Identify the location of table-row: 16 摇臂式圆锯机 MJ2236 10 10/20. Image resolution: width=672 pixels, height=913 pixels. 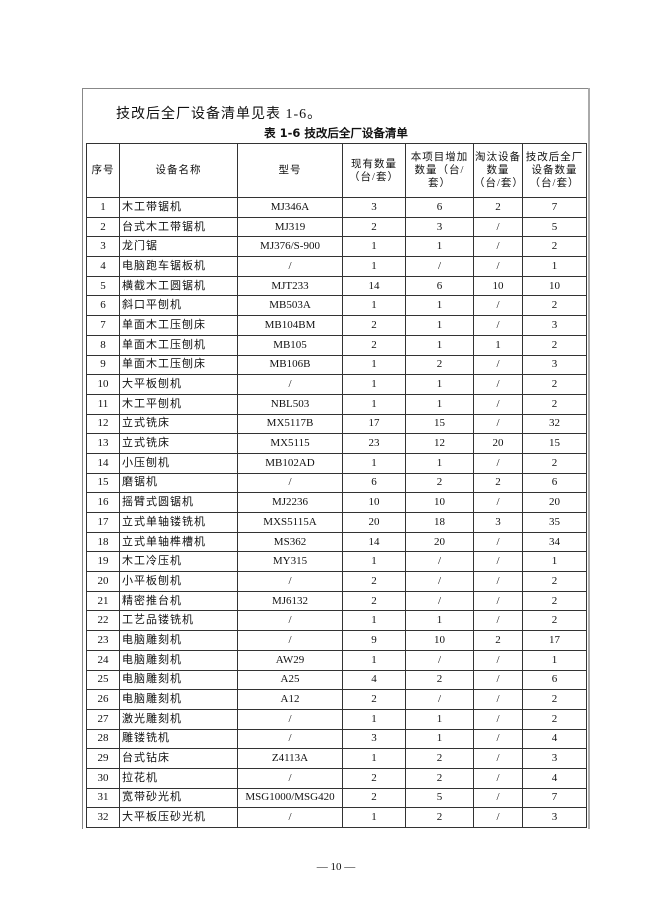
(336, 502).